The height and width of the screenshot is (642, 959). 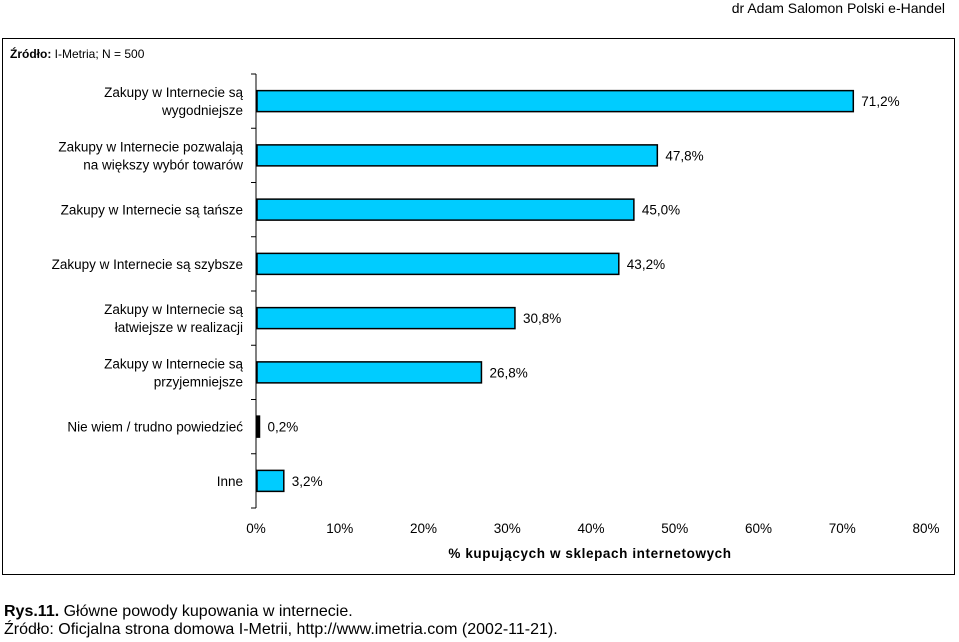 What do you see at coordinates (589, 553) in the screenshot?
I see `x-axis-title: % kupujących w sklepach internetowych` at bounding box center [589, 553].